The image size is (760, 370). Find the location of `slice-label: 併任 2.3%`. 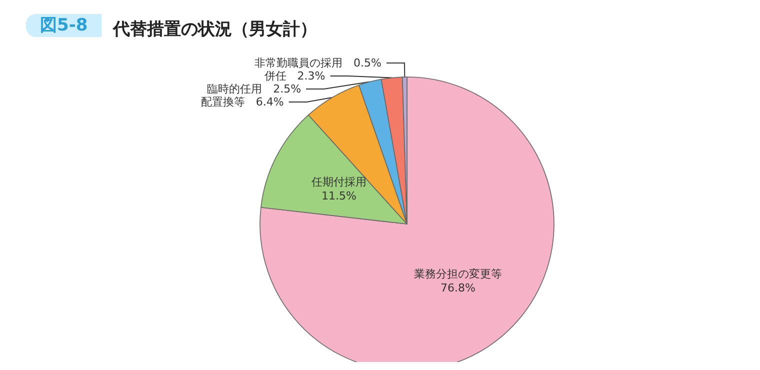

slice-label: 併任 2.3% is located at coordinates (295, 76).